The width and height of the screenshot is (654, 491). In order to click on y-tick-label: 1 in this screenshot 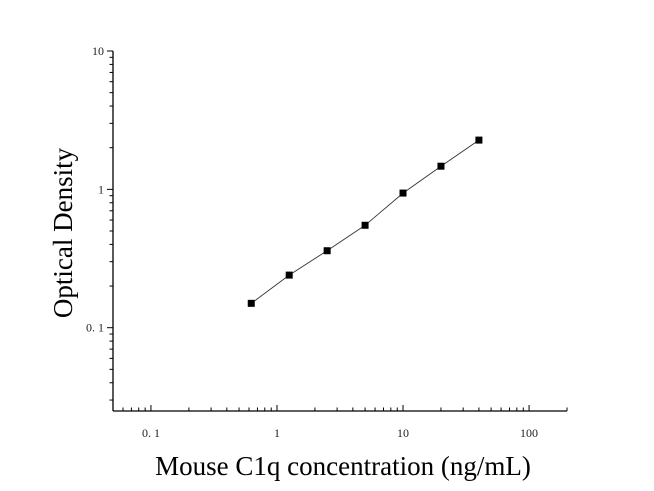, I will do `click(101, 189)`.